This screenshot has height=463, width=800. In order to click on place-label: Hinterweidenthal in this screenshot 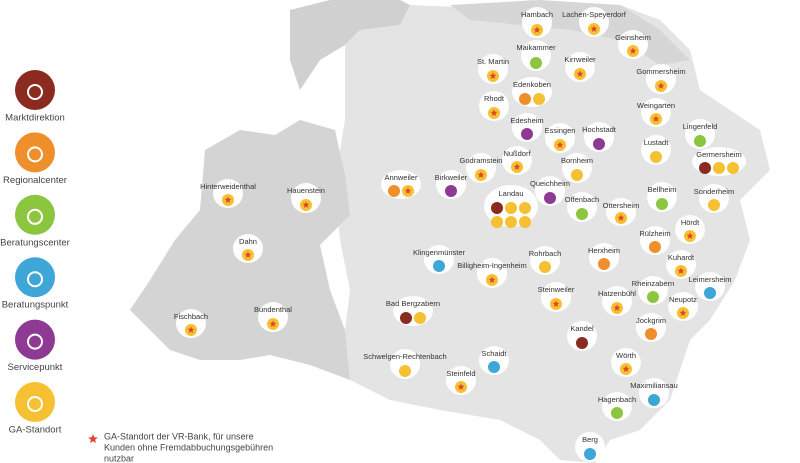, I will do `click(228, 186)`.